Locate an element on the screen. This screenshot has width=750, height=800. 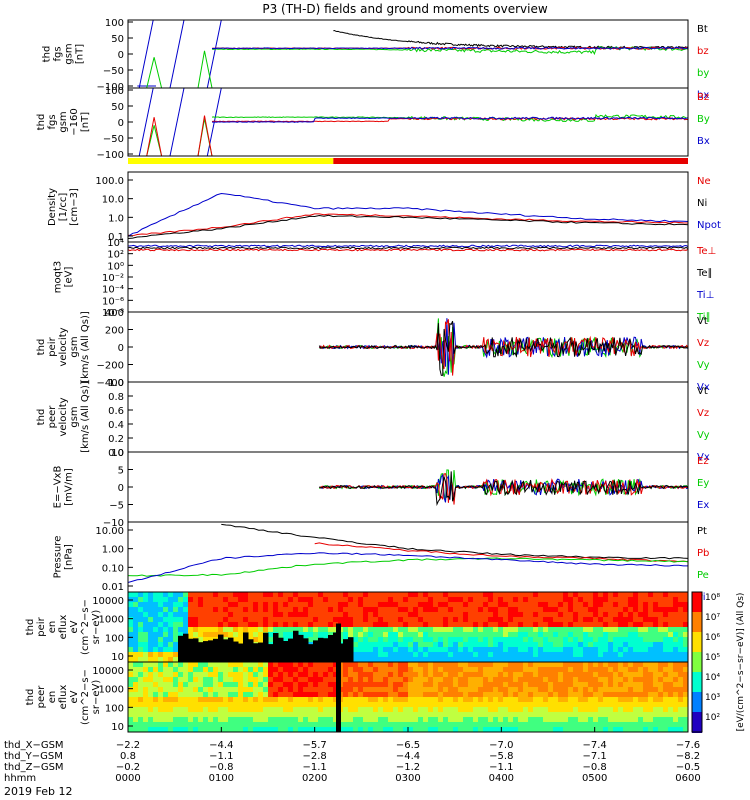
y-axis-label: thd is located at coordinates (30, 627).